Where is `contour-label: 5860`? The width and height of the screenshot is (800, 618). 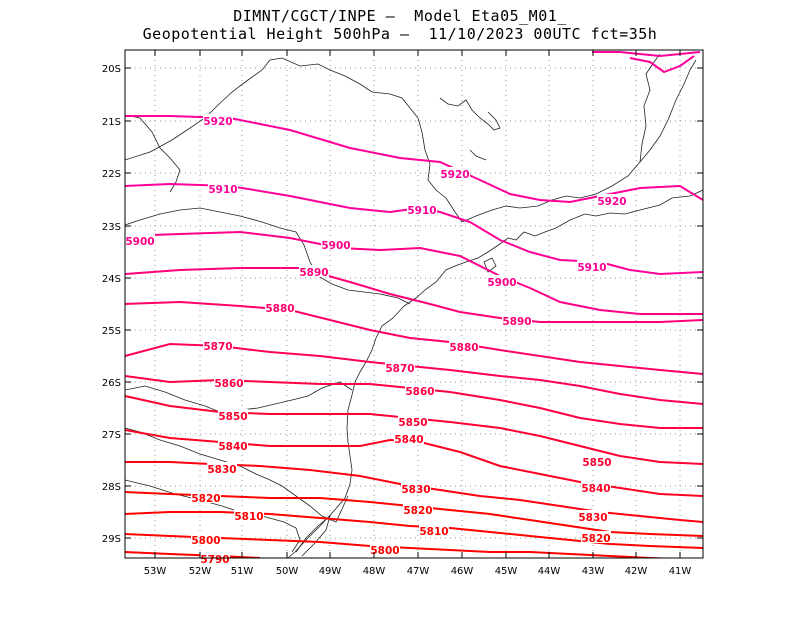 contour-label: 5860 is located at coordinates (228, 384).